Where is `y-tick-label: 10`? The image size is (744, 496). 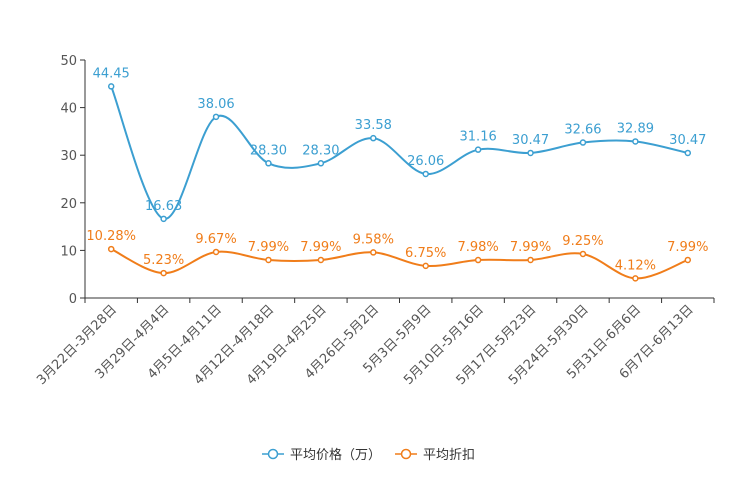 y-tick-label: 10 is located at coordinates (68, 251).